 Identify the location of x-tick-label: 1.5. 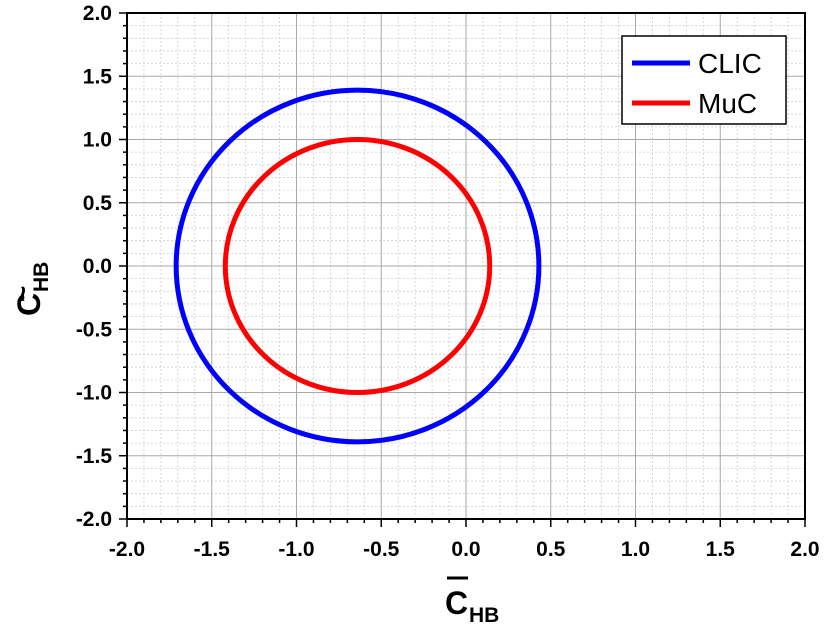
(721, 549).